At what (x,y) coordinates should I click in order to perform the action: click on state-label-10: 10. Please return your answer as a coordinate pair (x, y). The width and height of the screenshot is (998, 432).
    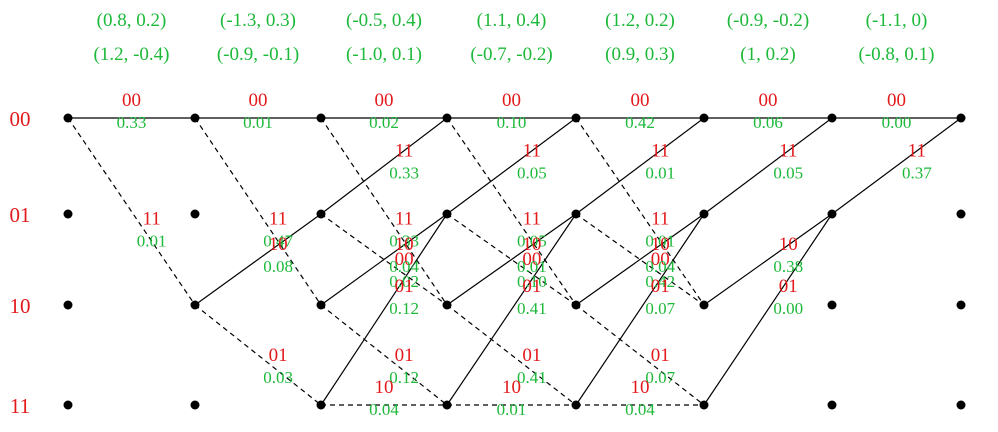
    Looking at the image, I should click on (20, 306).